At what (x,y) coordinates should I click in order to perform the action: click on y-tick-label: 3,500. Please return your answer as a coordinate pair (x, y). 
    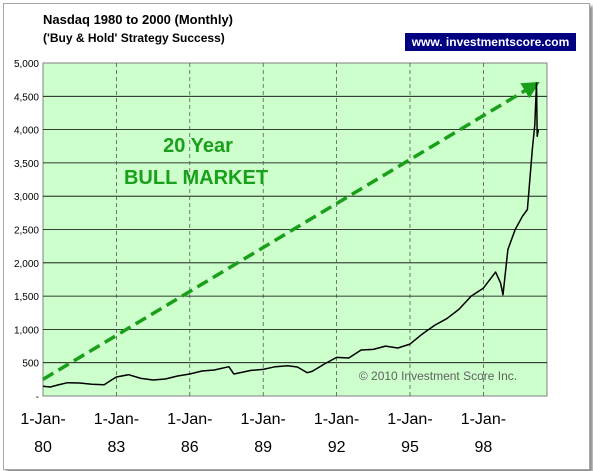
    Looking at the image, I should click on (26, 164).